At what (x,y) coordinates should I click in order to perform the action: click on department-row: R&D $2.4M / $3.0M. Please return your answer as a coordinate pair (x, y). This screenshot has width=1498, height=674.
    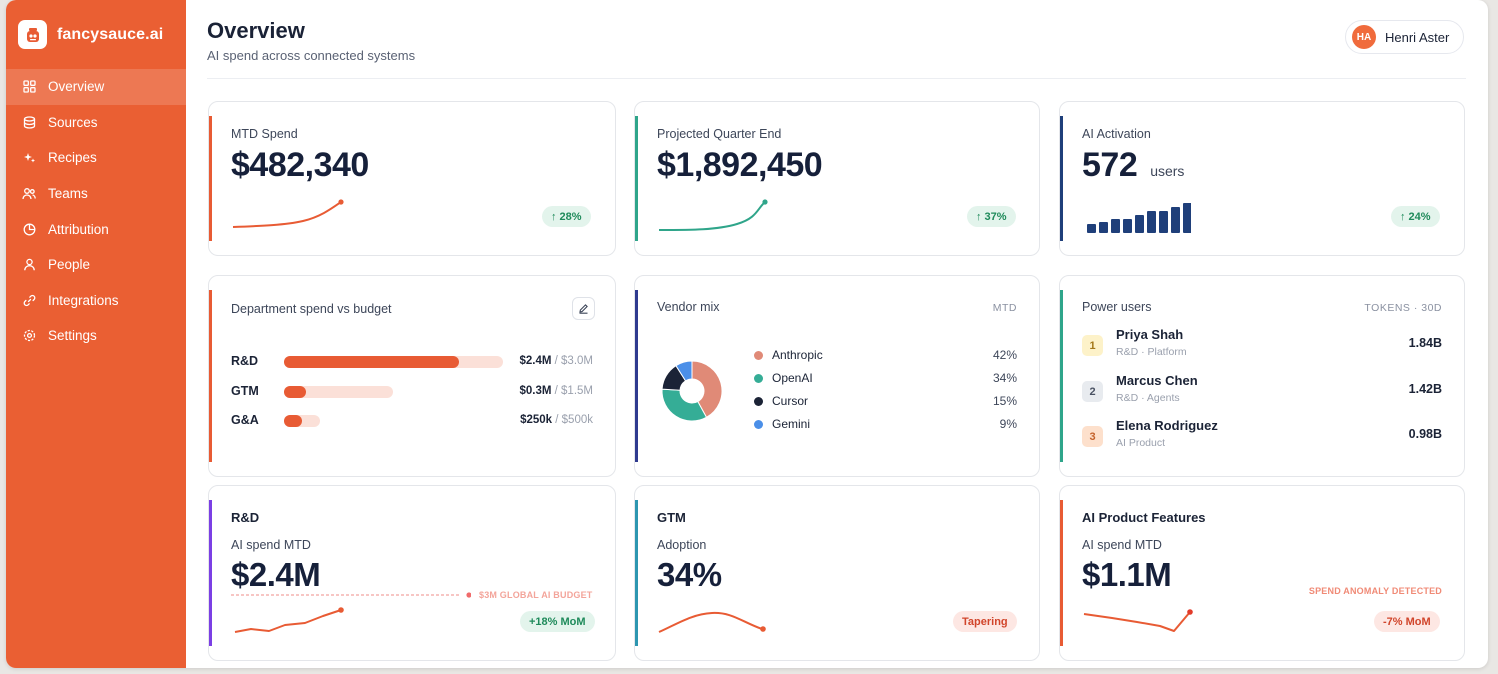
    Looking at the image, I should click on (412, 362).